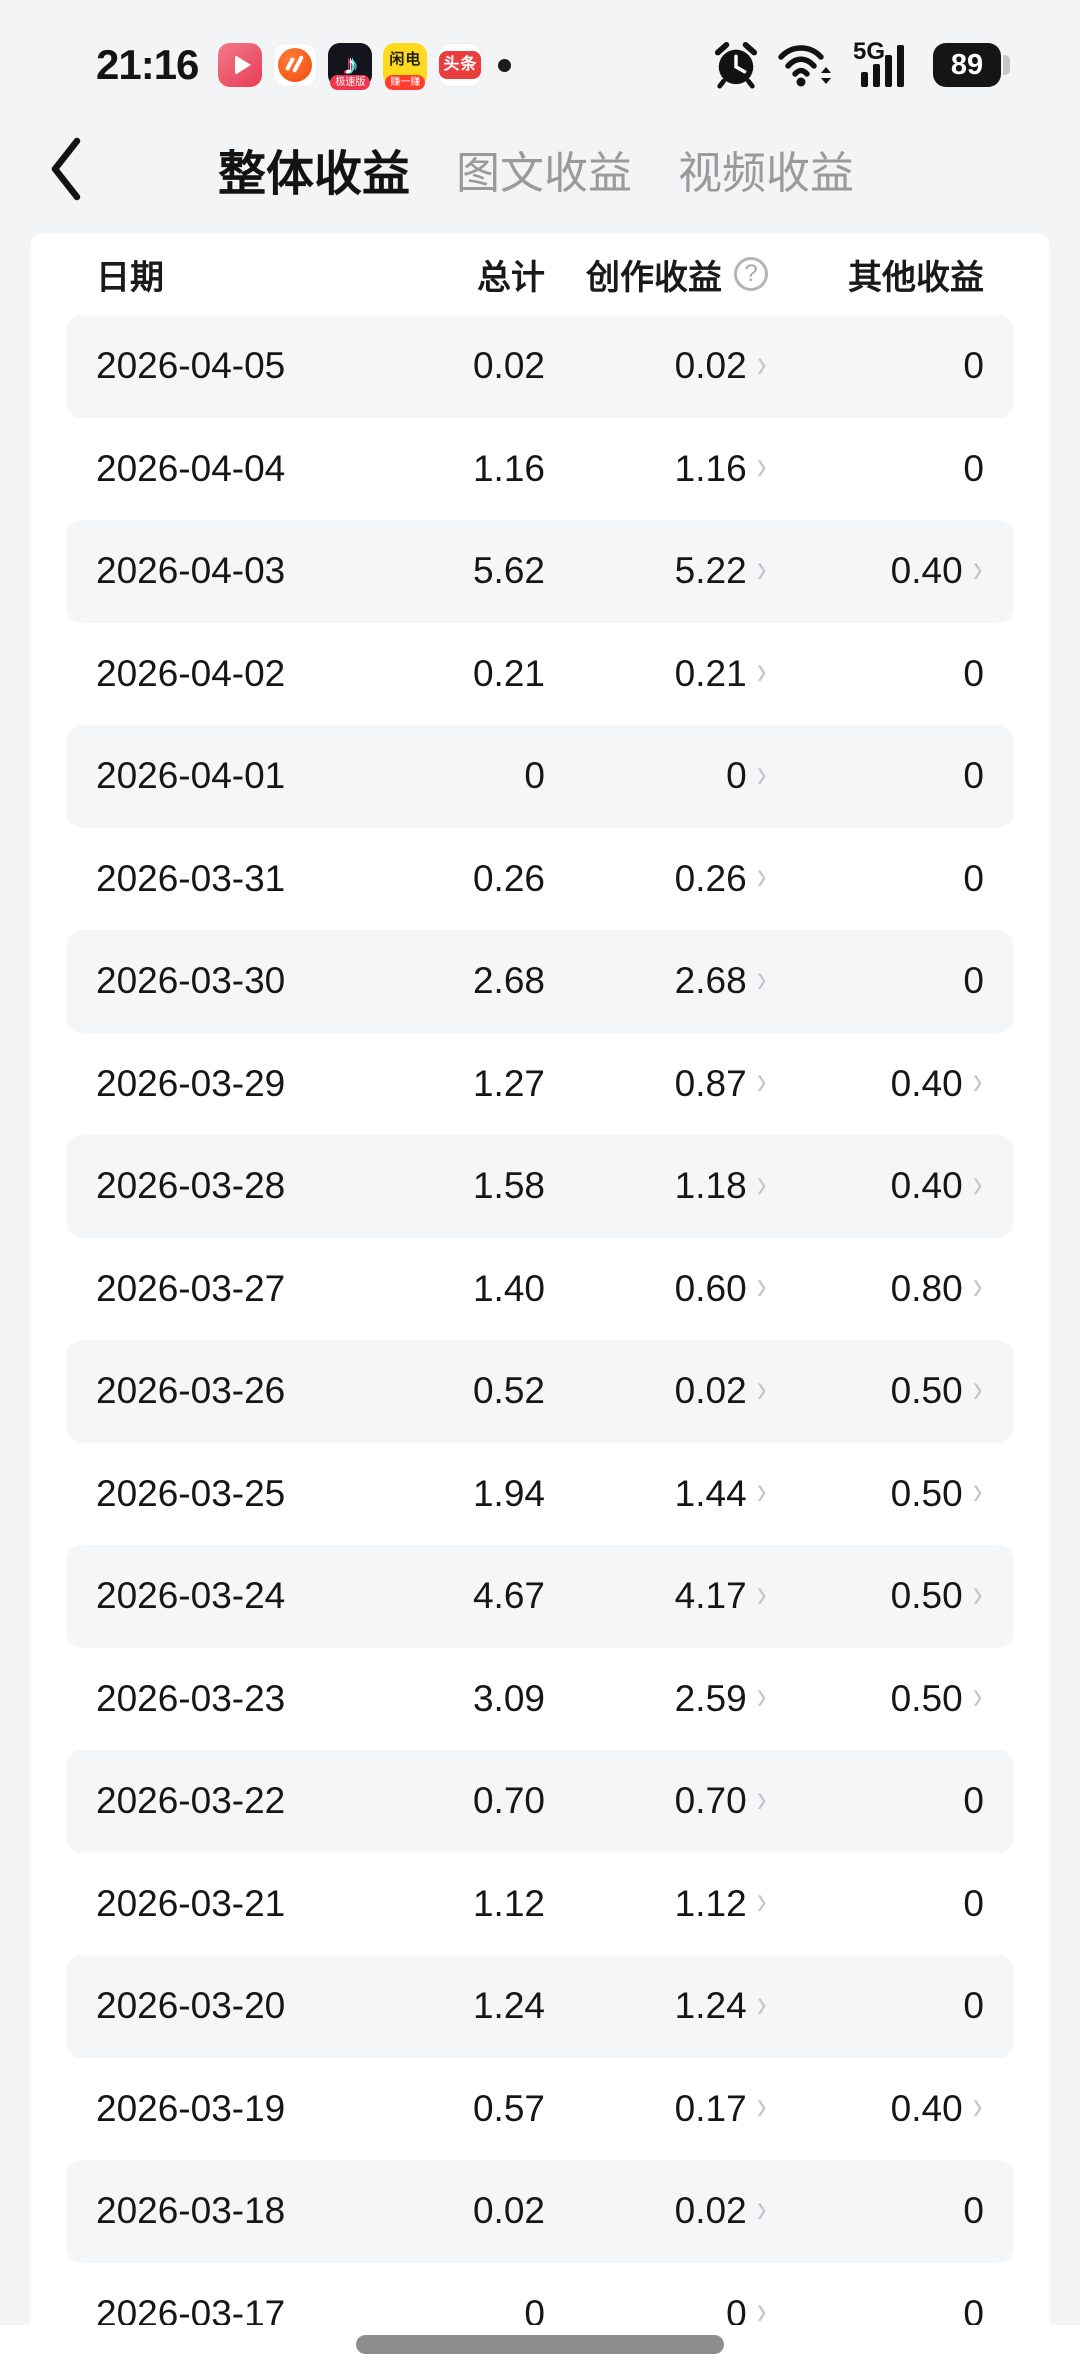 The image size is (1080, 2373). I want to click on tab-video-income: 视频收益, so click(766, 173).